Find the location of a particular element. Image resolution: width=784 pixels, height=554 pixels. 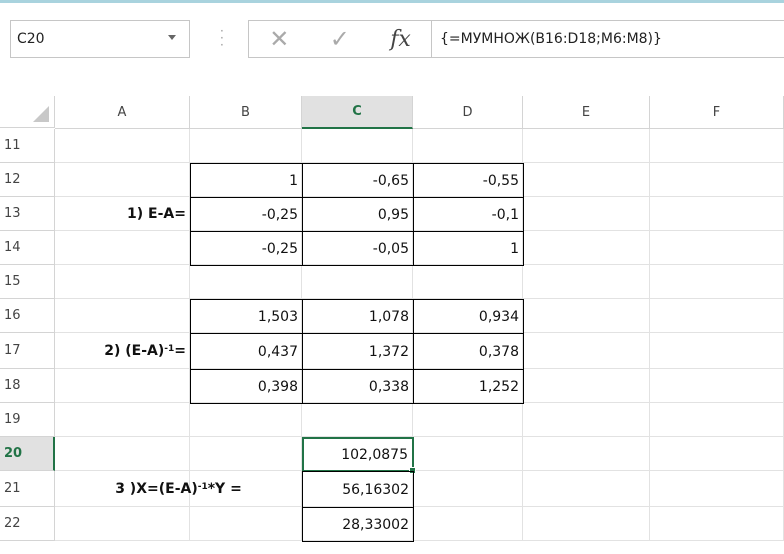

matrix-cell: -0,55 is located at coordinates (468, 180).